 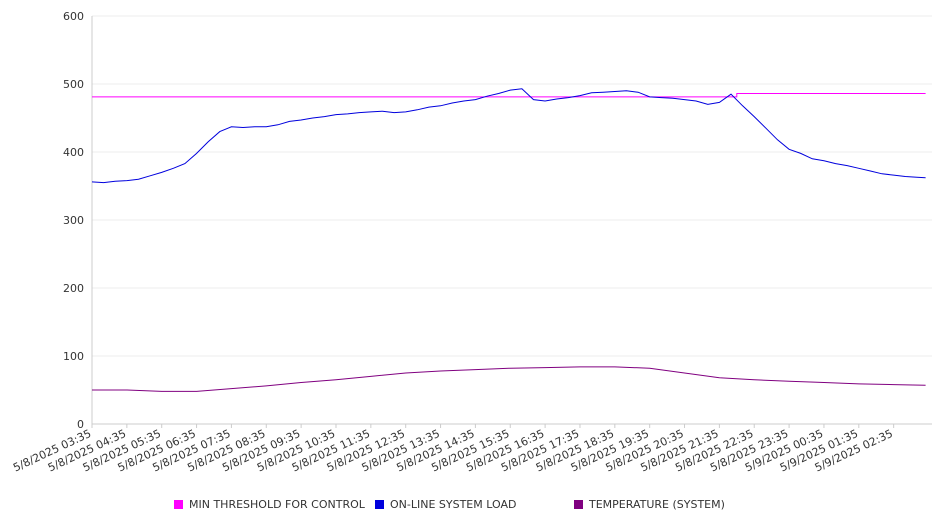 What do you see at coordinates (657, 504) in the screenshot?
I see `legend-label-temperature: TEMPERATURE (SYSTEM)` at bounding box center [657, 504].